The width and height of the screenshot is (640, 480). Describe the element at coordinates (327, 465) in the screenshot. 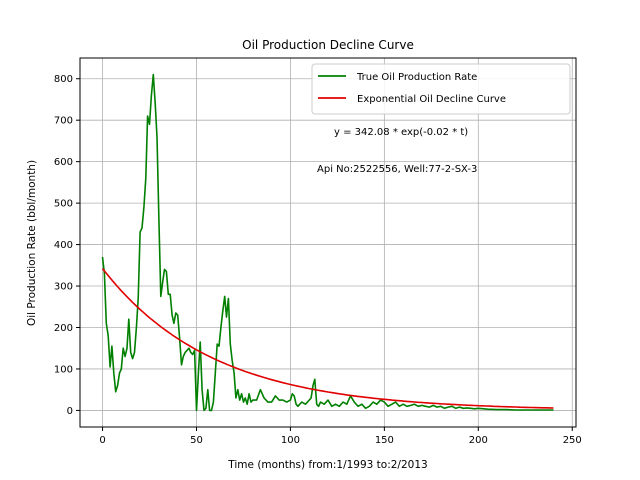

I see `x-axis-label: Time (months) from:1/1993 to:2/2013` at that location.